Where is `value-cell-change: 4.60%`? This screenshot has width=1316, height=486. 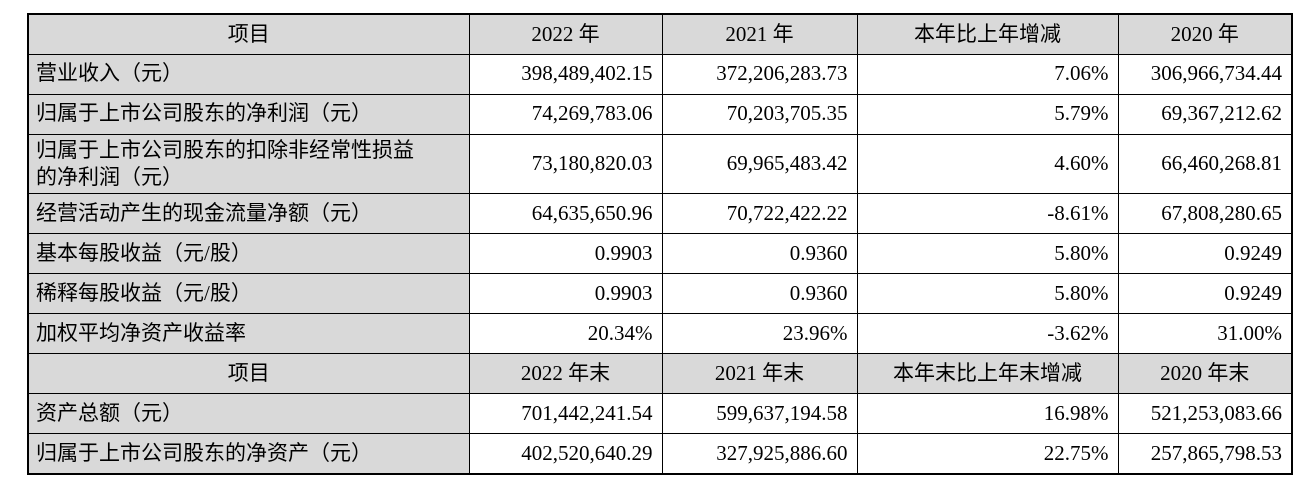 value-cell-change: 4.60% is located at coordinates (987, 164).